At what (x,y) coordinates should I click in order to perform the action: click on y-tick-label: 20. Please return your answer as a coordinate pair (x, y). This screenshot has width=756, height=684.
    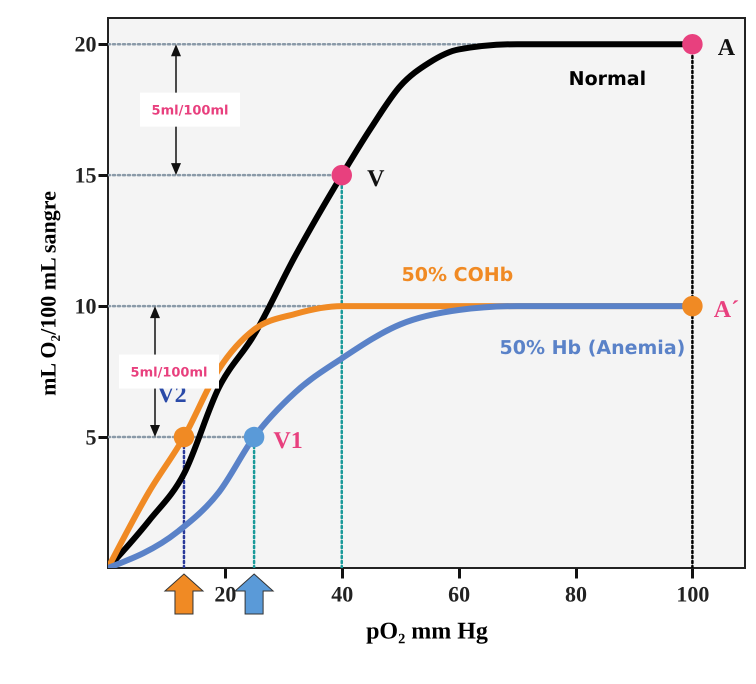
    Looking at the image, I should click on (85, 44).